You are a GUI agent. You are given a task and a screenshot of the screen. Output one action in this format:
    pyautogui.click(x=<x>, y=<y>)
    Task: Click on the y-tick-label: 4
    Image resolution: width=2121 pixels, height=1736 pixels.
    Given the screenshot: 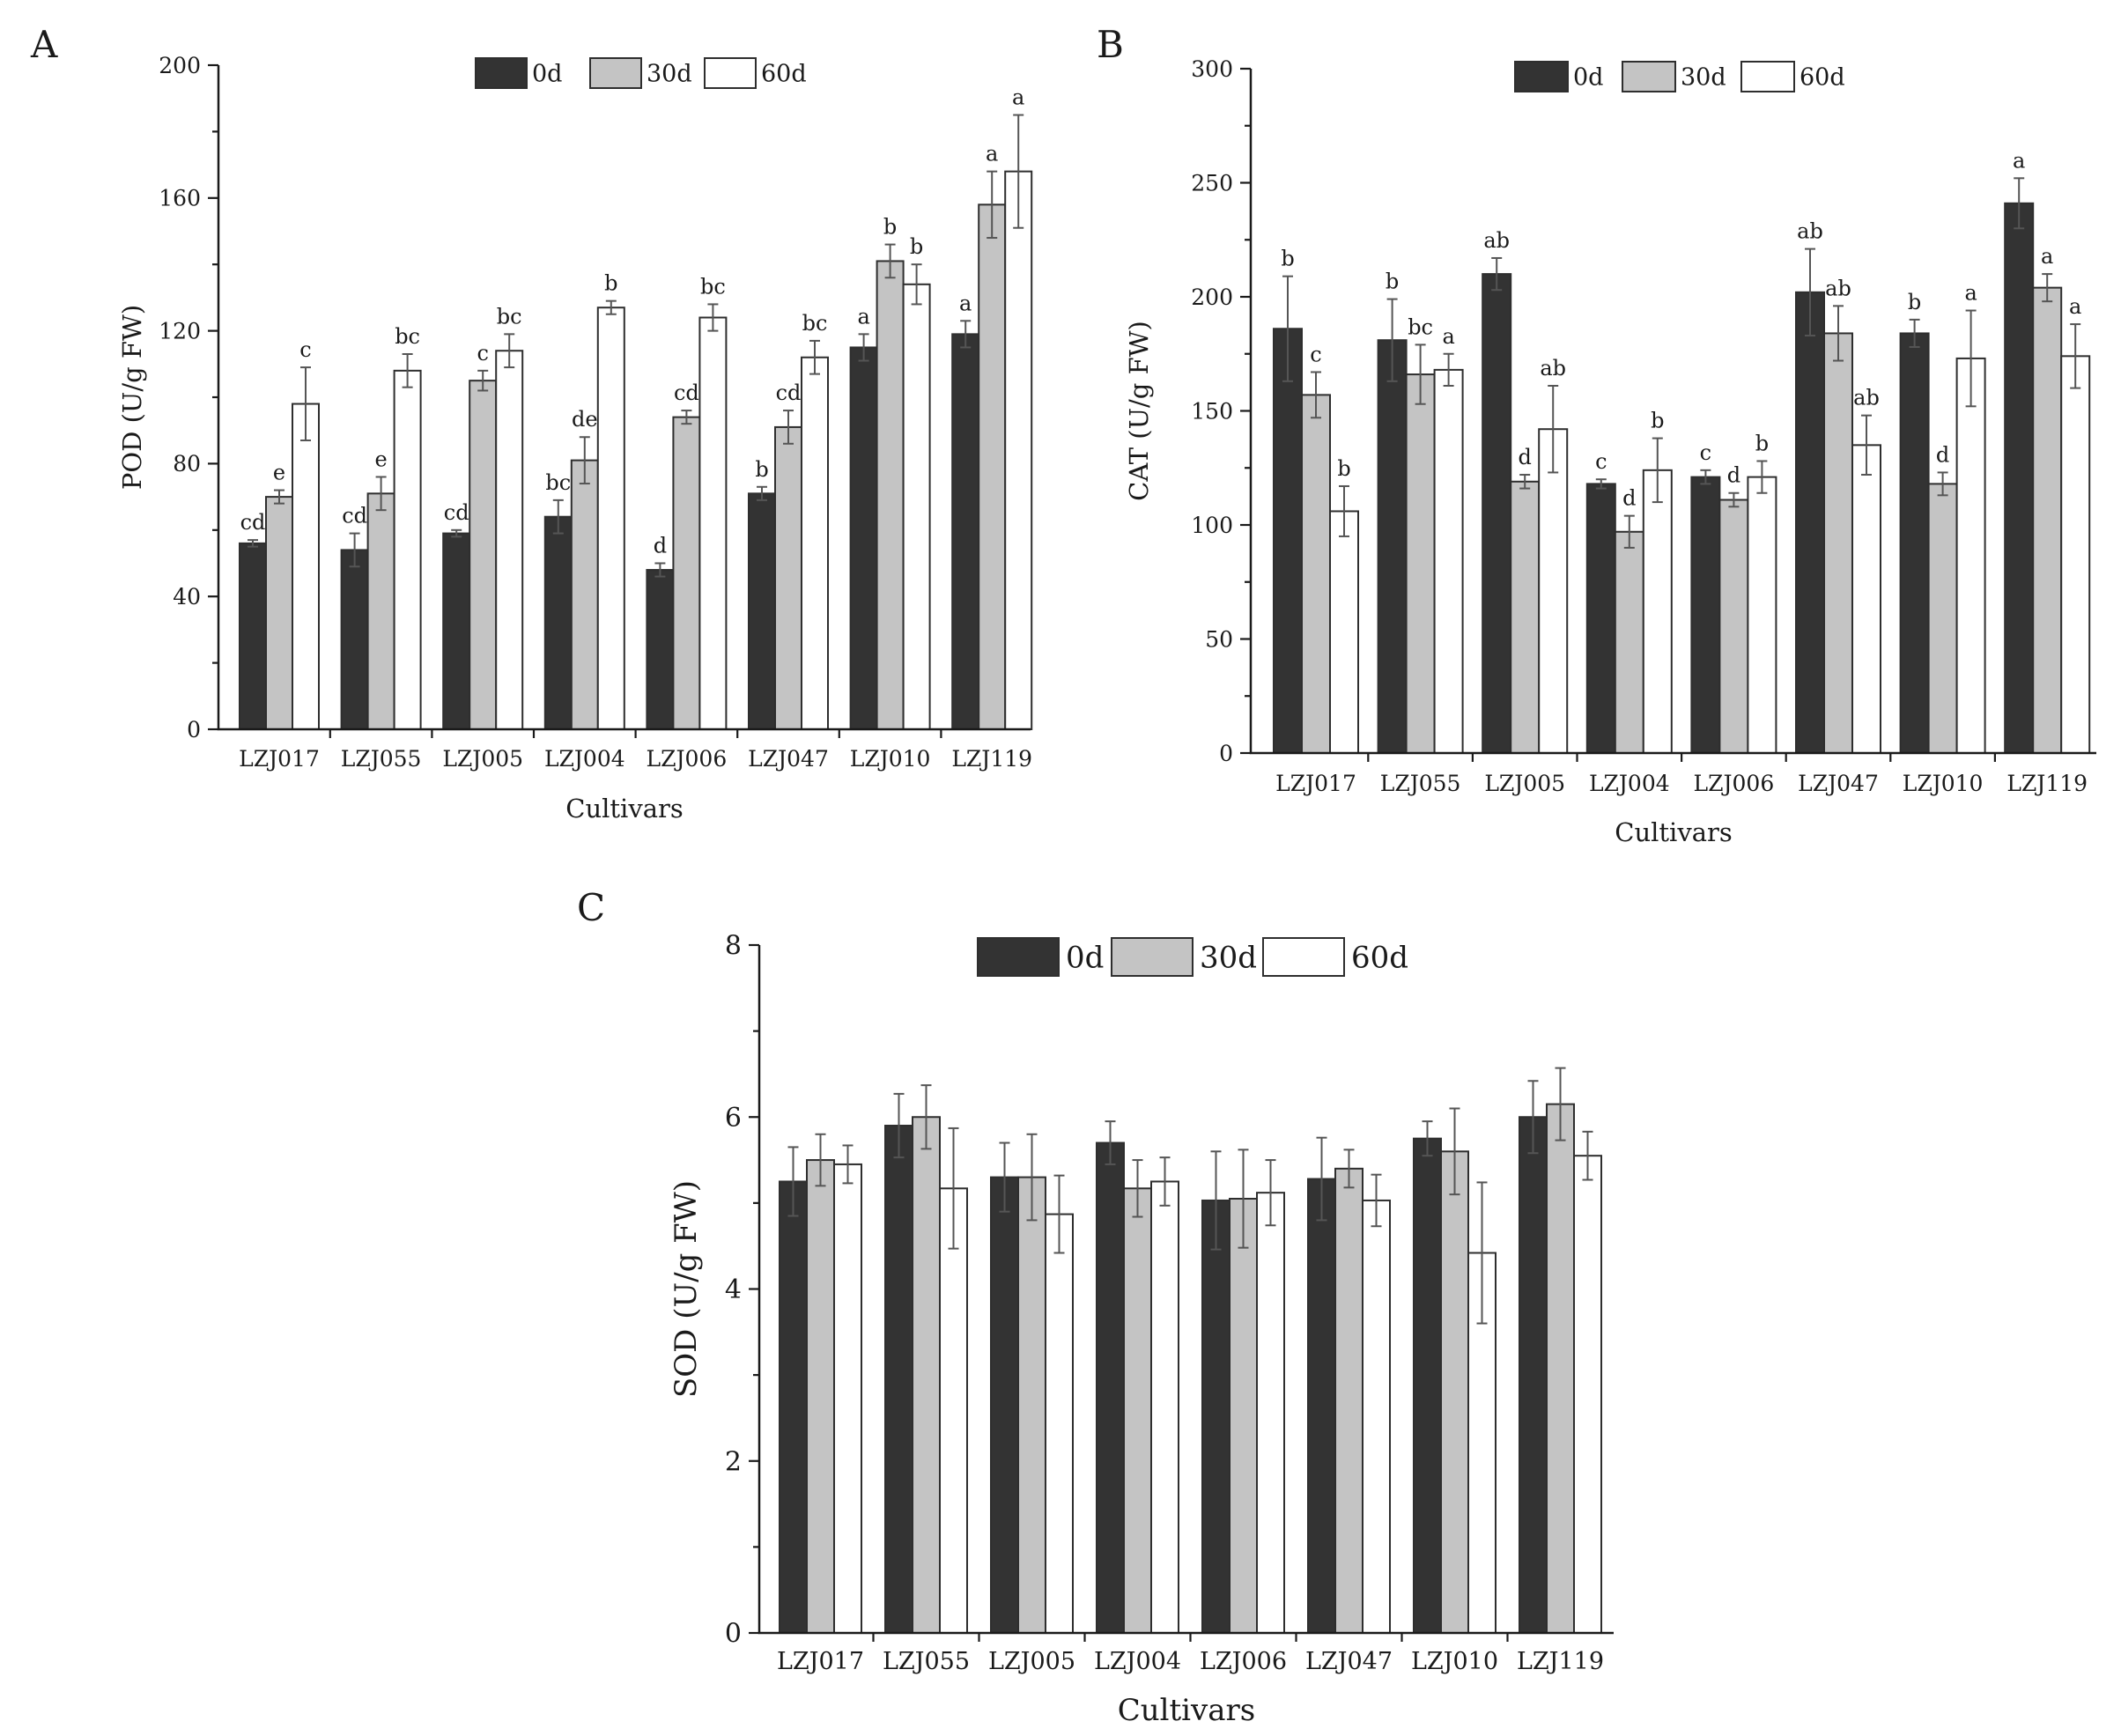 What is the action you would take?
    pyautogui.click(x=733, y=1289)
    